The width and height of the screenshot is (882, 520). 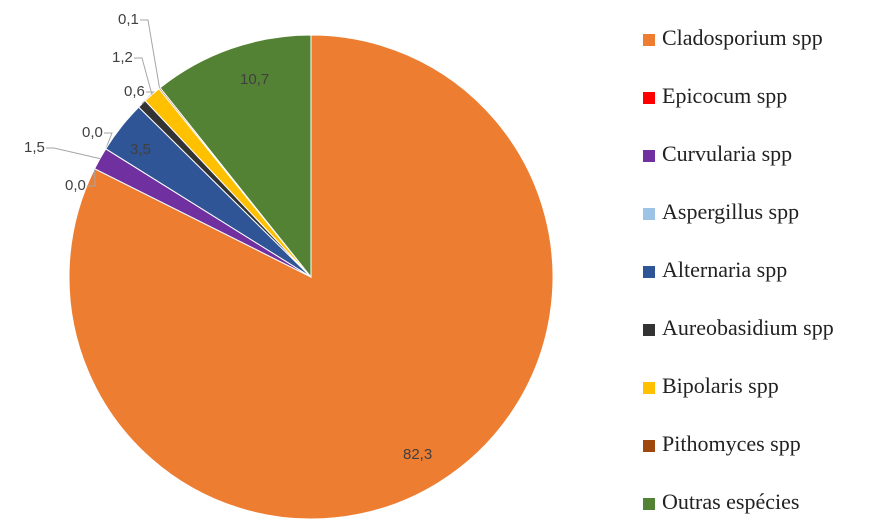 I want to click on data-label: 1,2, so click(x=122, y=57).